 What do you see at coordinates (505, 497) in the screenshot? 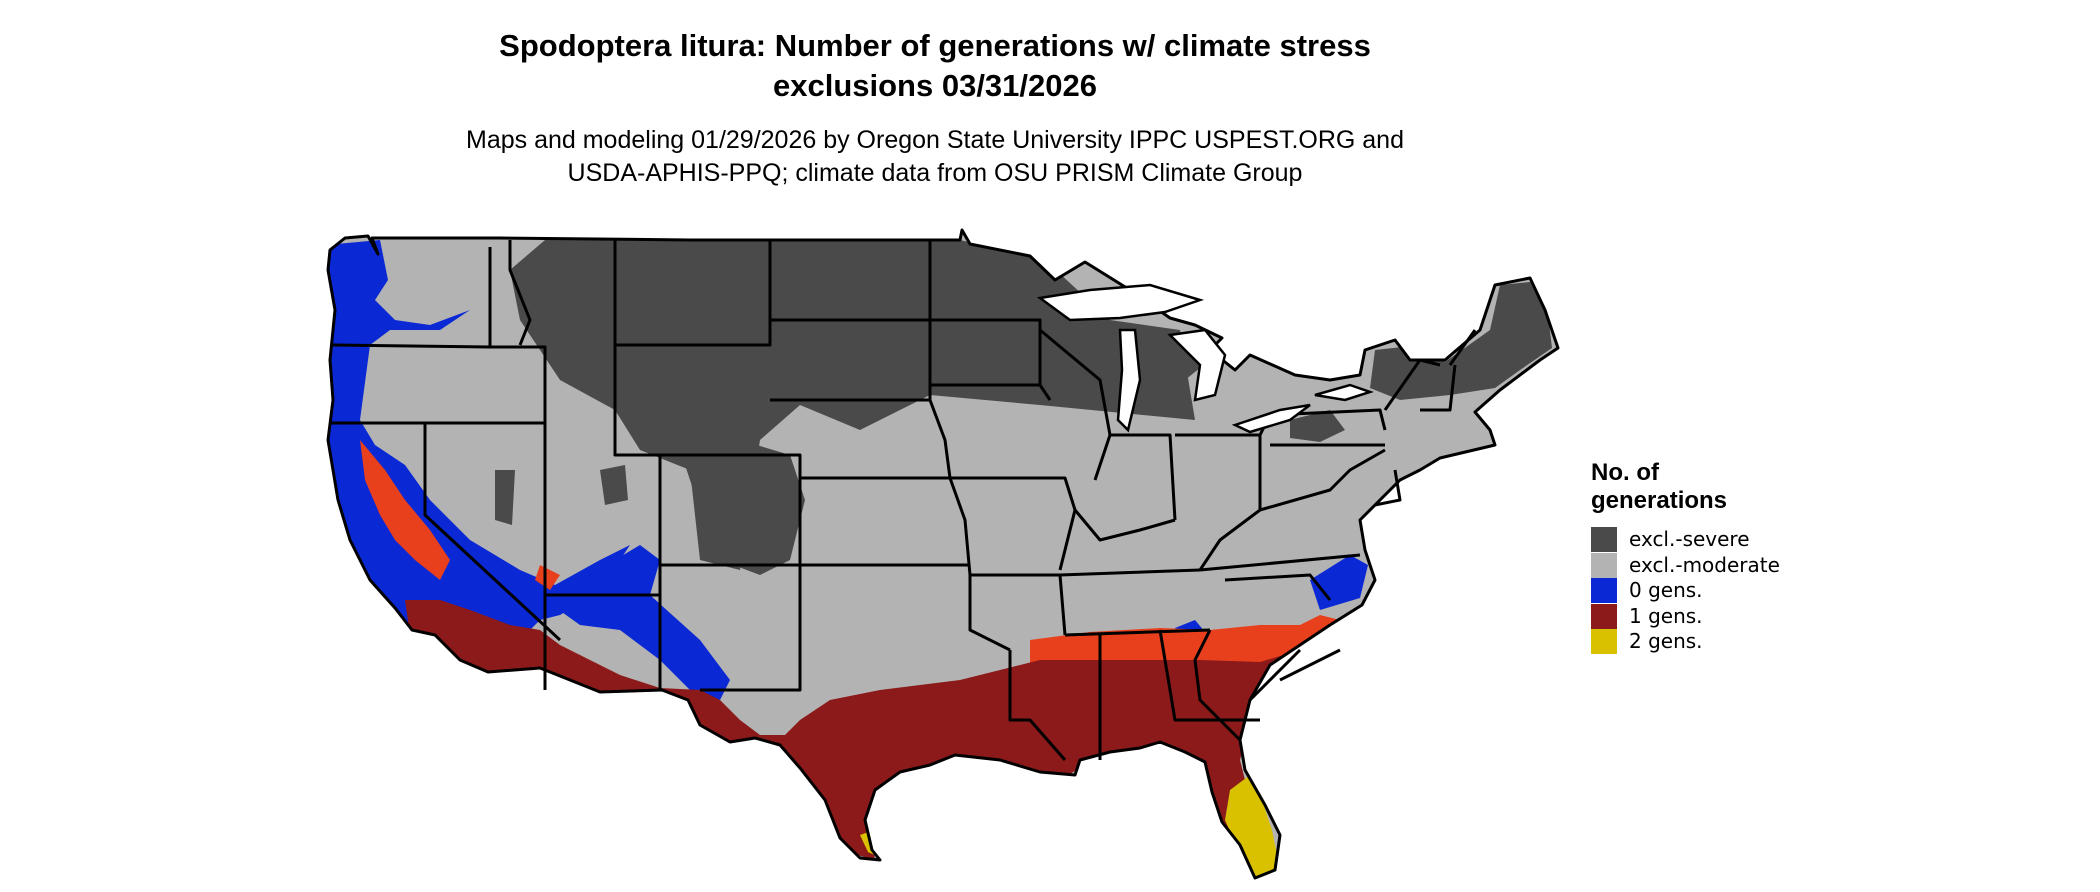
I see `excl-severe-nevada-patch` at bounding box center [505, 497].